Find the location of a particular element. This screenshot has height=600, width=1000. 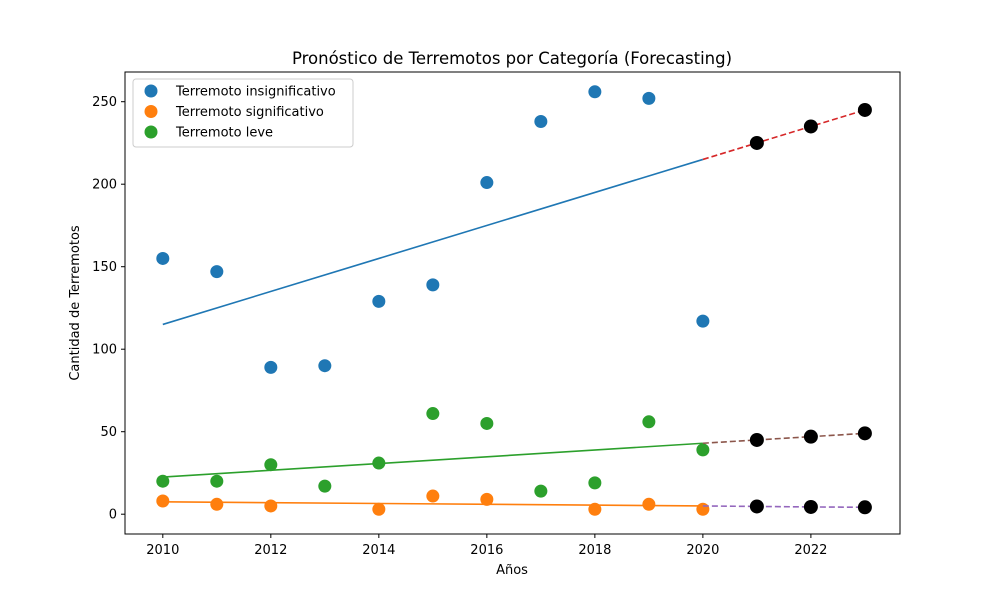

x-tick-label: 2010 is located at coordinates (162, 550).